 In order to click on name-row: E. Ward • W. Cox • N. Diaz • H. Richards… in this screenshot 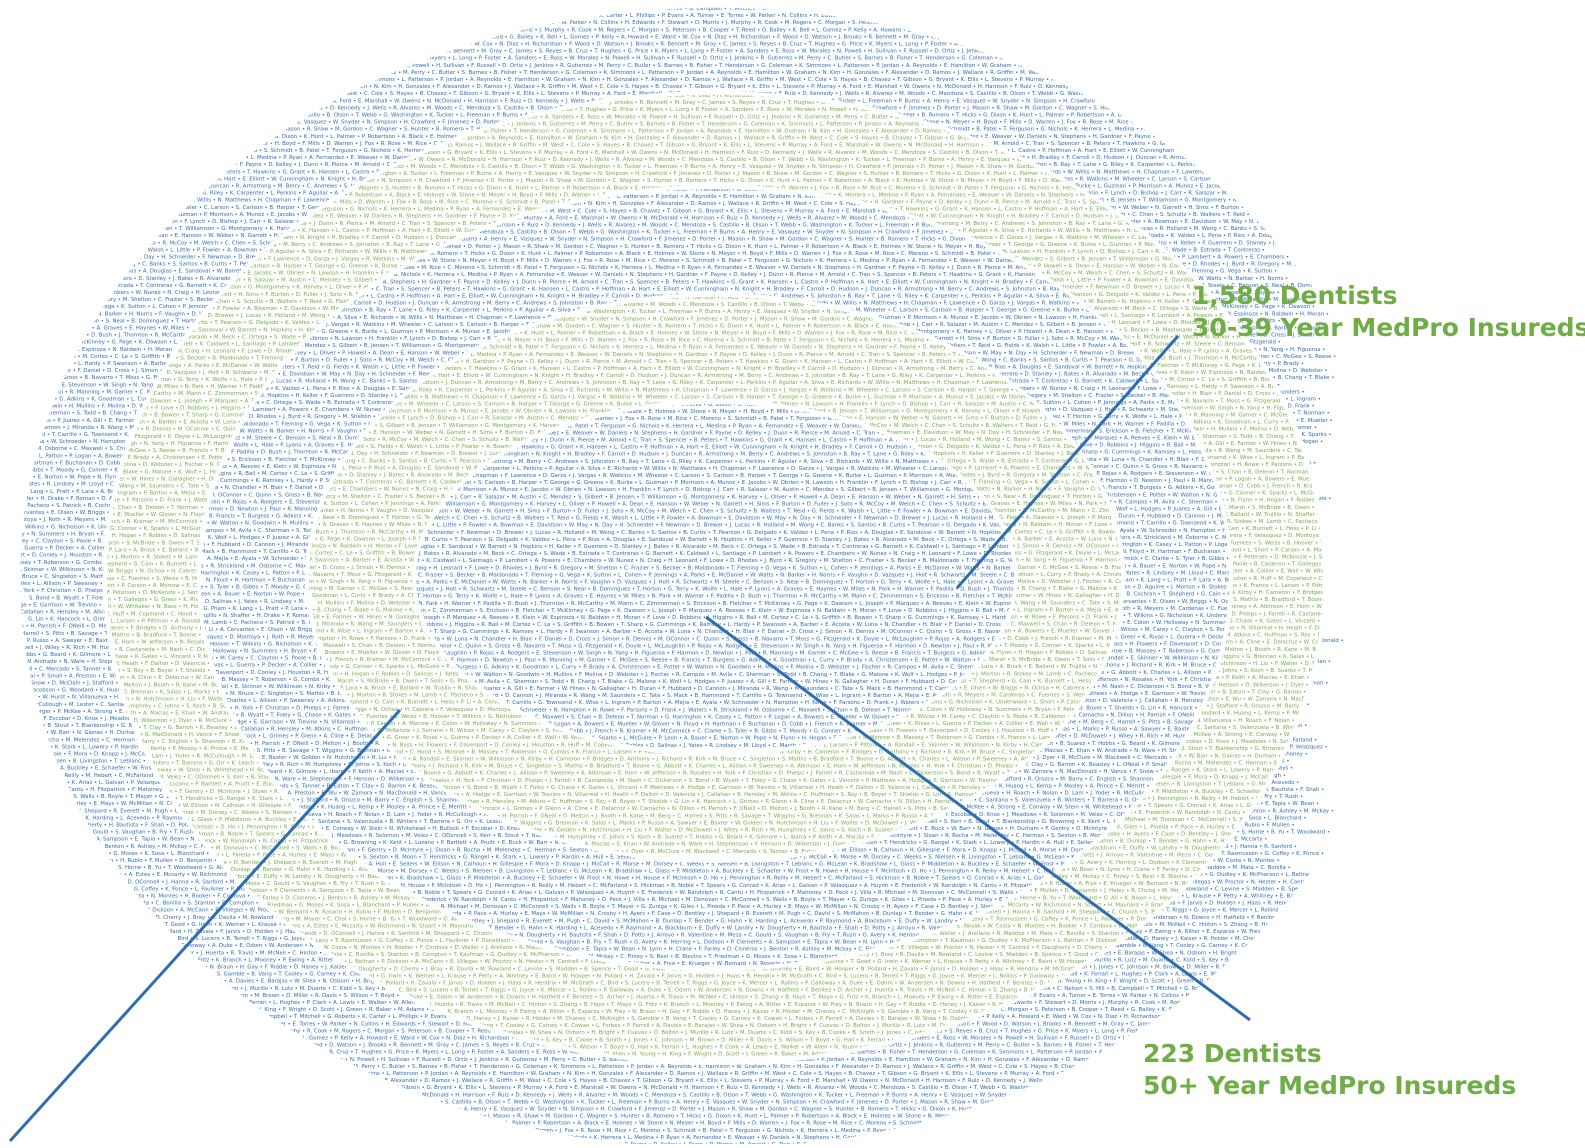, I will do `click(640, 59)`.